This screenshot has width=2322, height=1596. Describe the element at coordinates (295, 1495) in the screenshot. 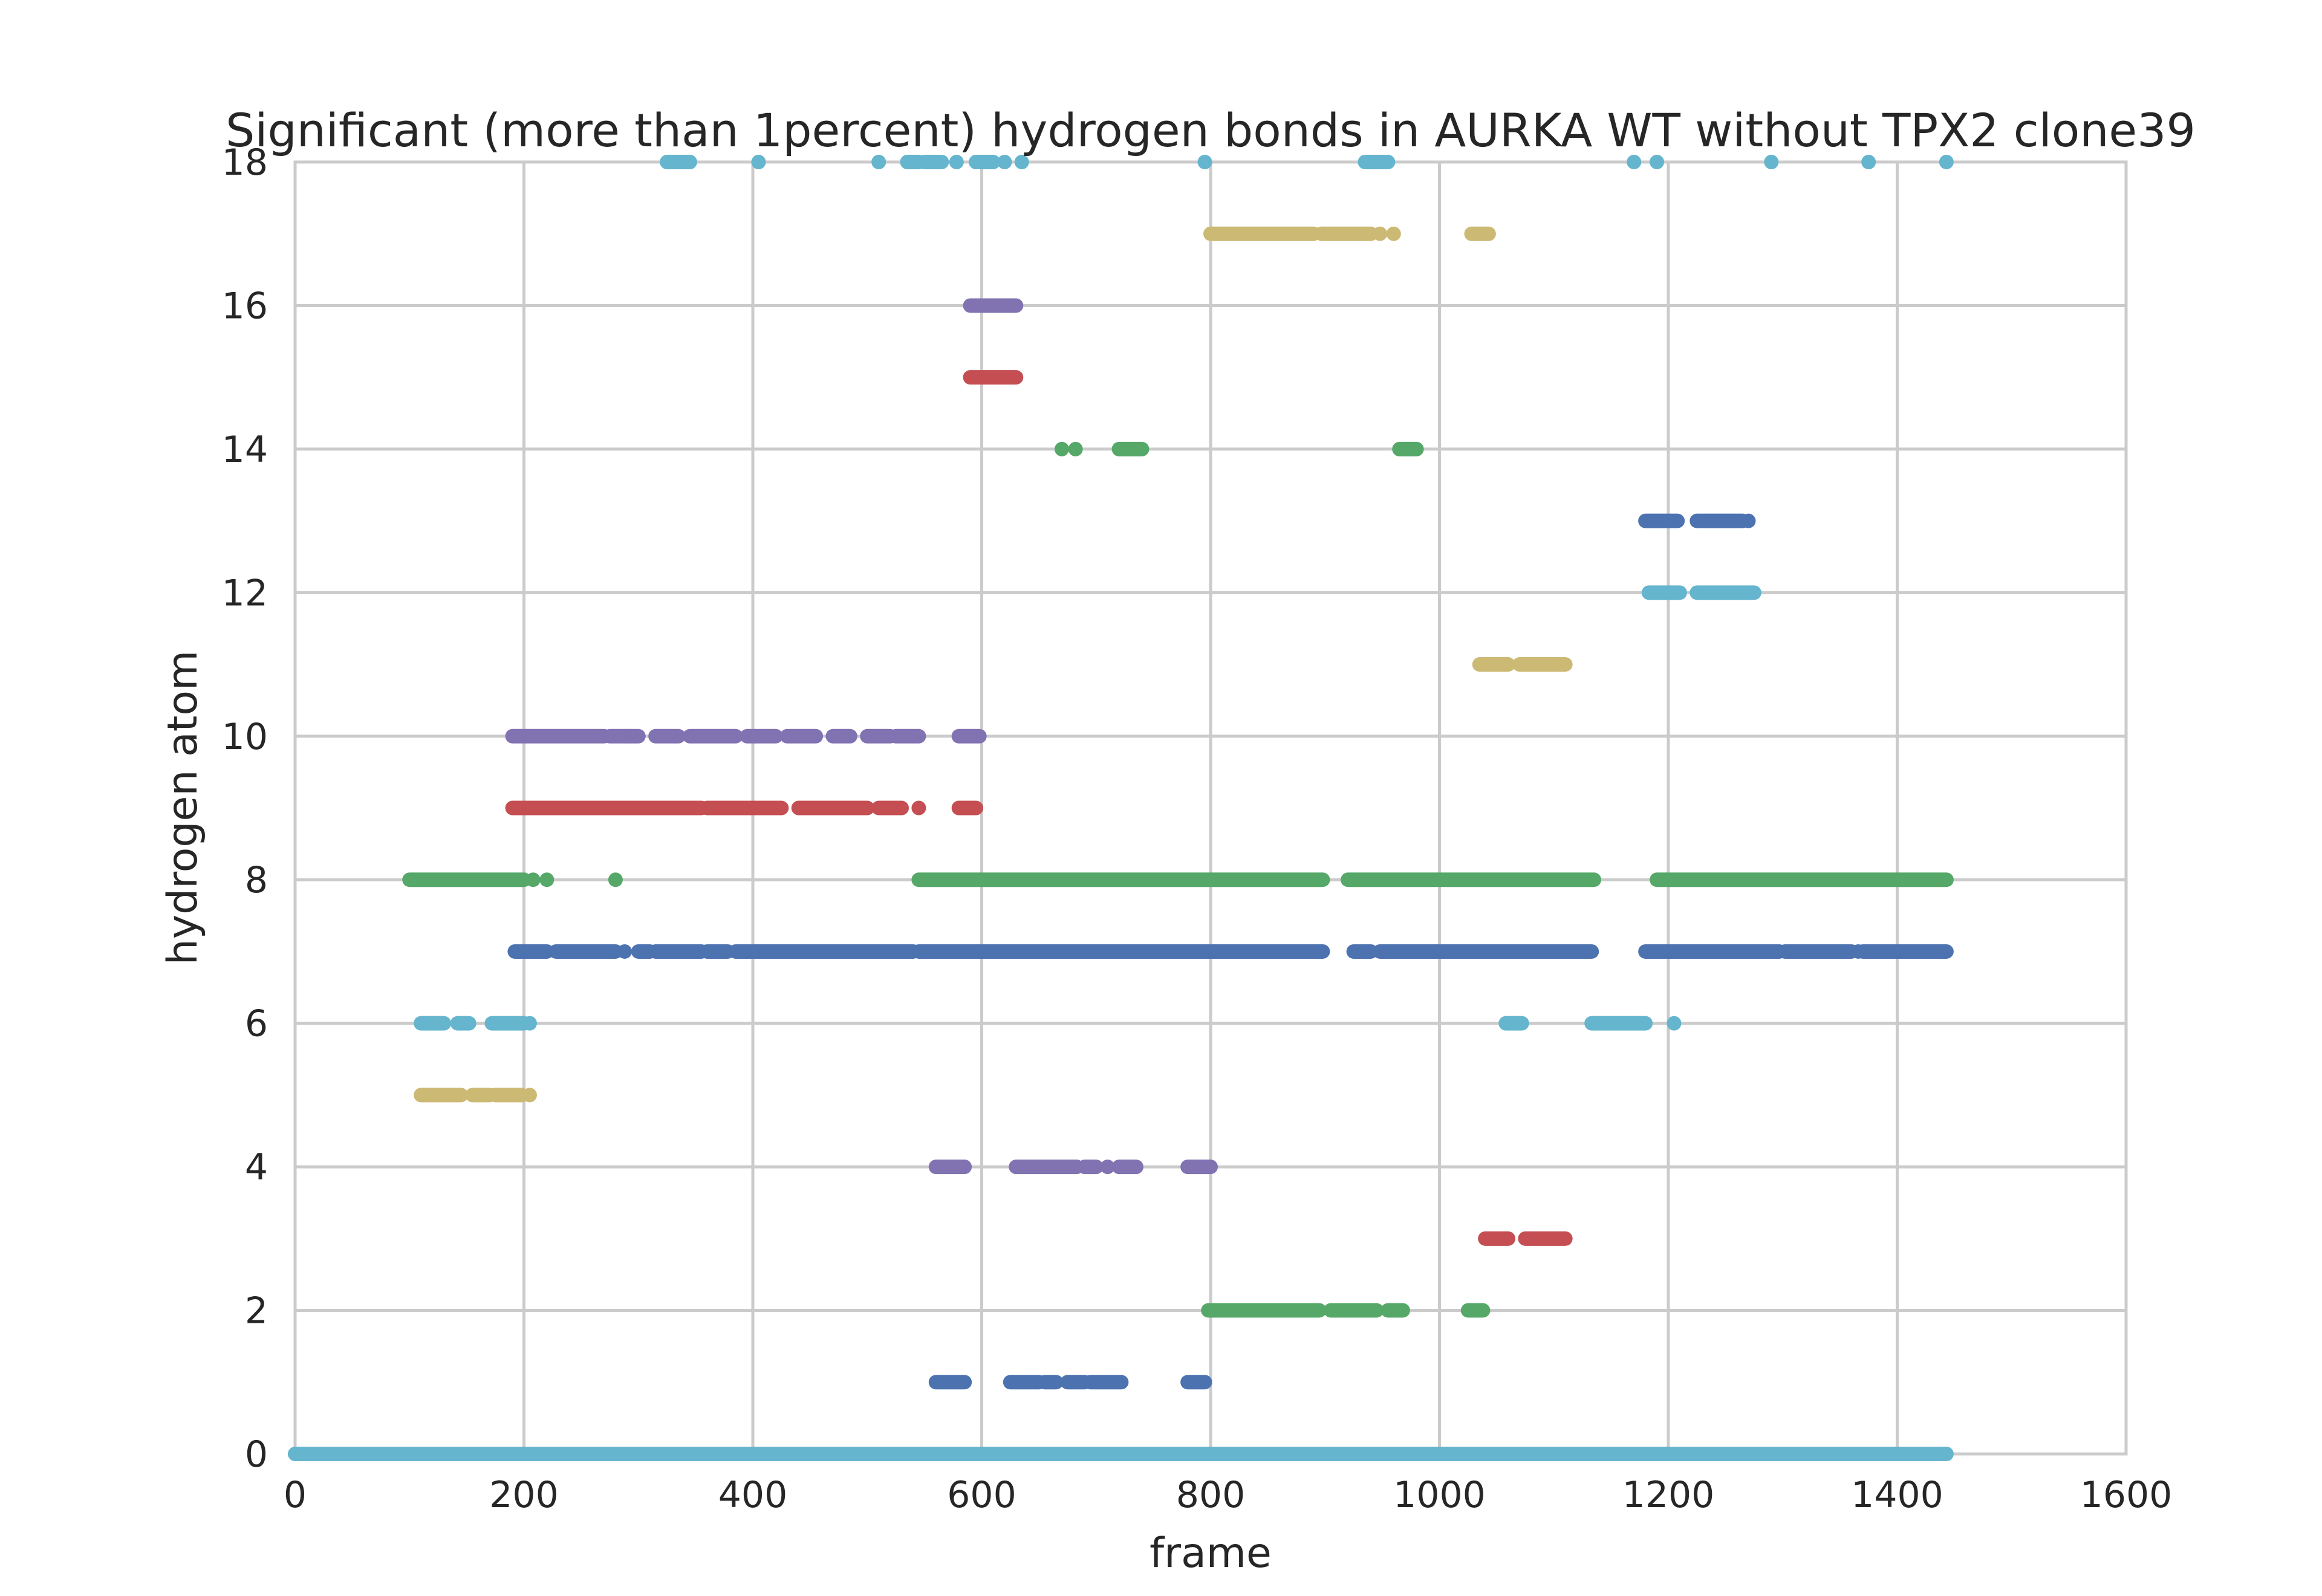

I see `x-tick-label: 0` at that location.